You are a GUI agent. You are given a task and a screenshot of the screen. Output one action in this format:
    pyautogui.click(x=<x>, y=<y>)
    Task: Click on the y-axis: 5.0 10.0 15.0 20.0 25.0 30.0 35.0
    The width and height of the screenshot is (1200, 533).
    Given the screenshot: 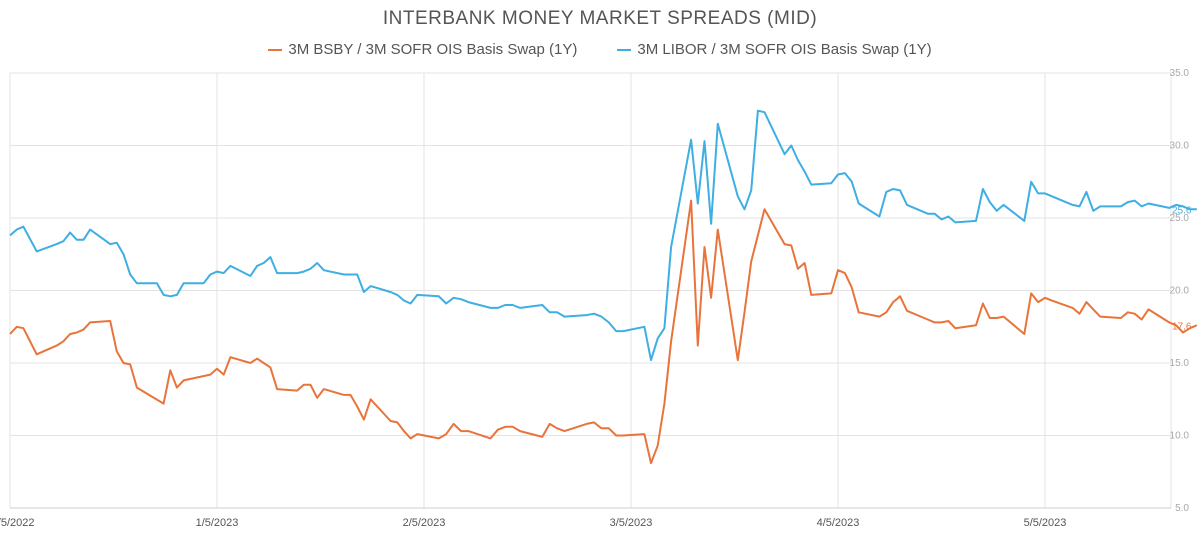 What is the action you would take?
    pyautogui.click(x=1180, y=291)
    